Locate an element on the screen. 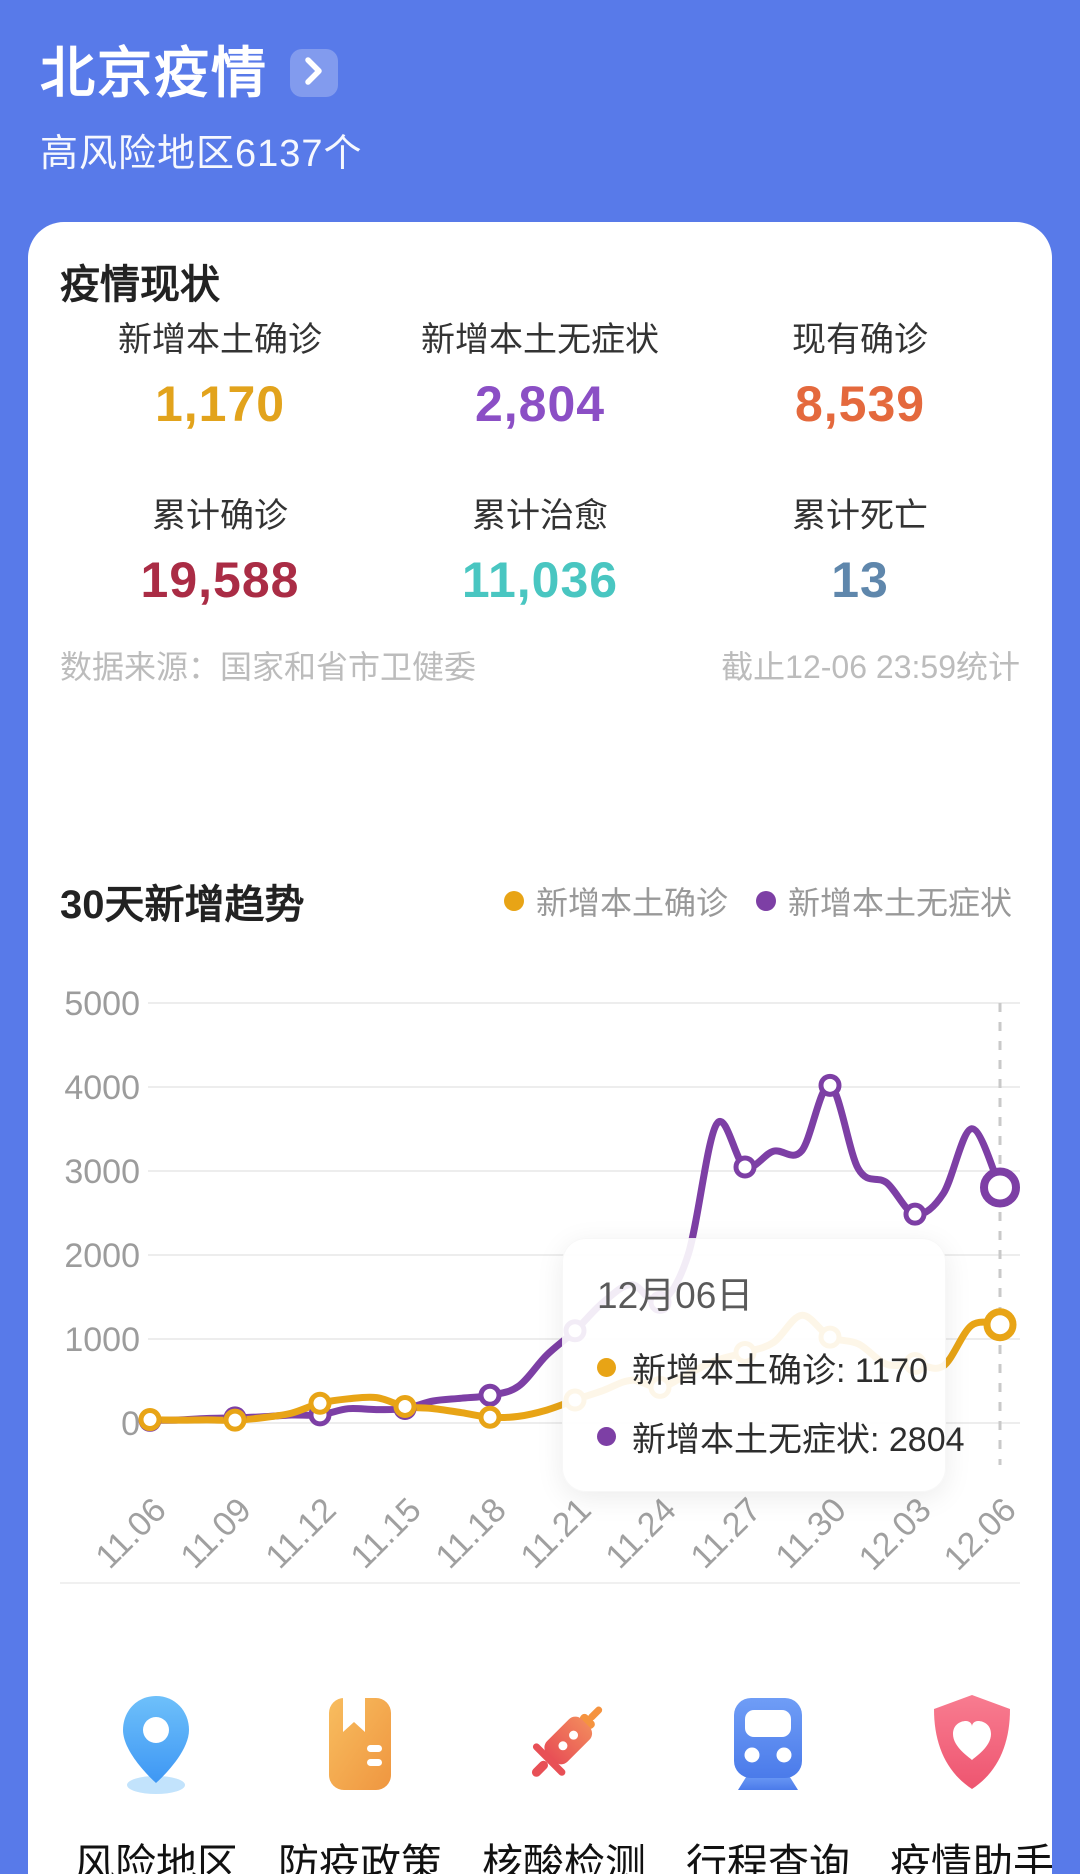 This screenshot has height=1874, width=1080. svg-text: 0 is located at coordinates (130, 1424).